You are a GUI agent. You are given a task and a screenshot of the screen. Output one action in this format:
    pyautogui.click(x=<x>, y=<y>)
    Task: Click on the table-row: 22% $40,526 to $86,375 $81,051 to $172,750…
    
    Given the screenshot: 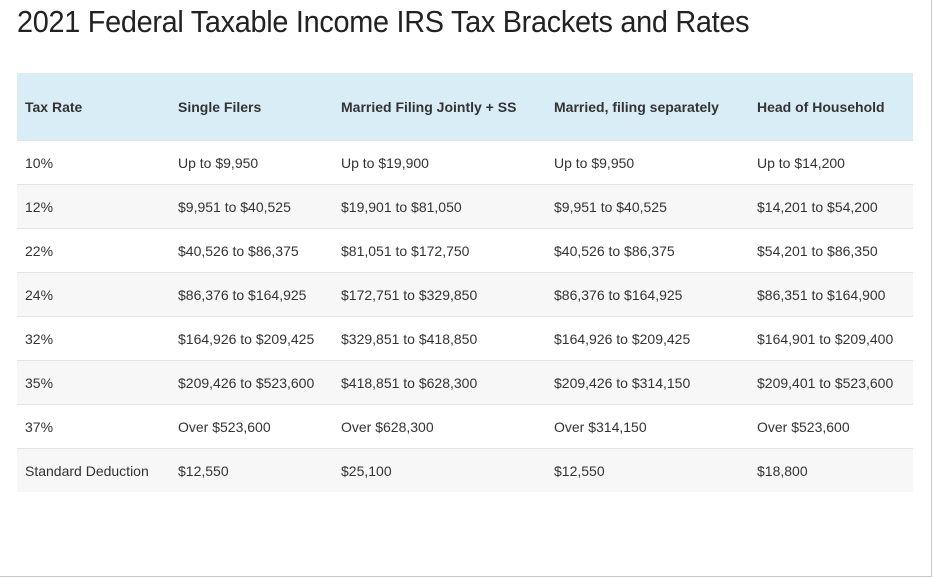 What is the action you would take?
    pyautogui.click(x=465, y=250)
    